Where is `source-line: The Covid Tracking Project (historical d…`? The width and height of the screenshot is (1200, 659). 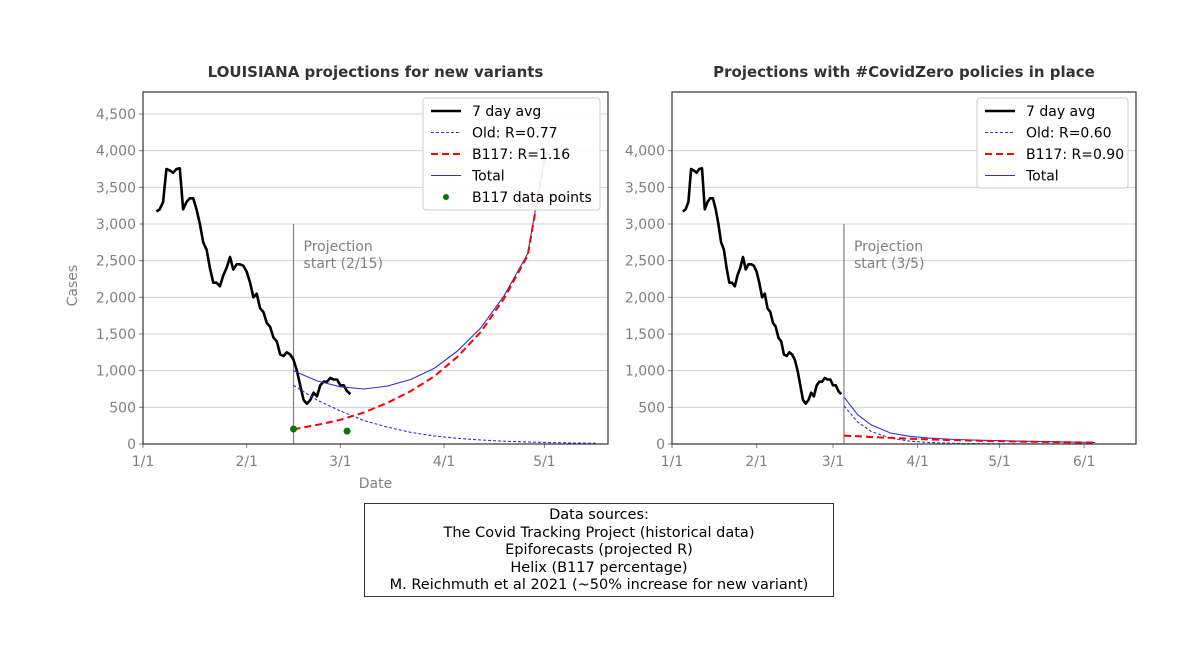
source-line: The Covid Tracking Project (historical d… is located at coordinates (599, 532).